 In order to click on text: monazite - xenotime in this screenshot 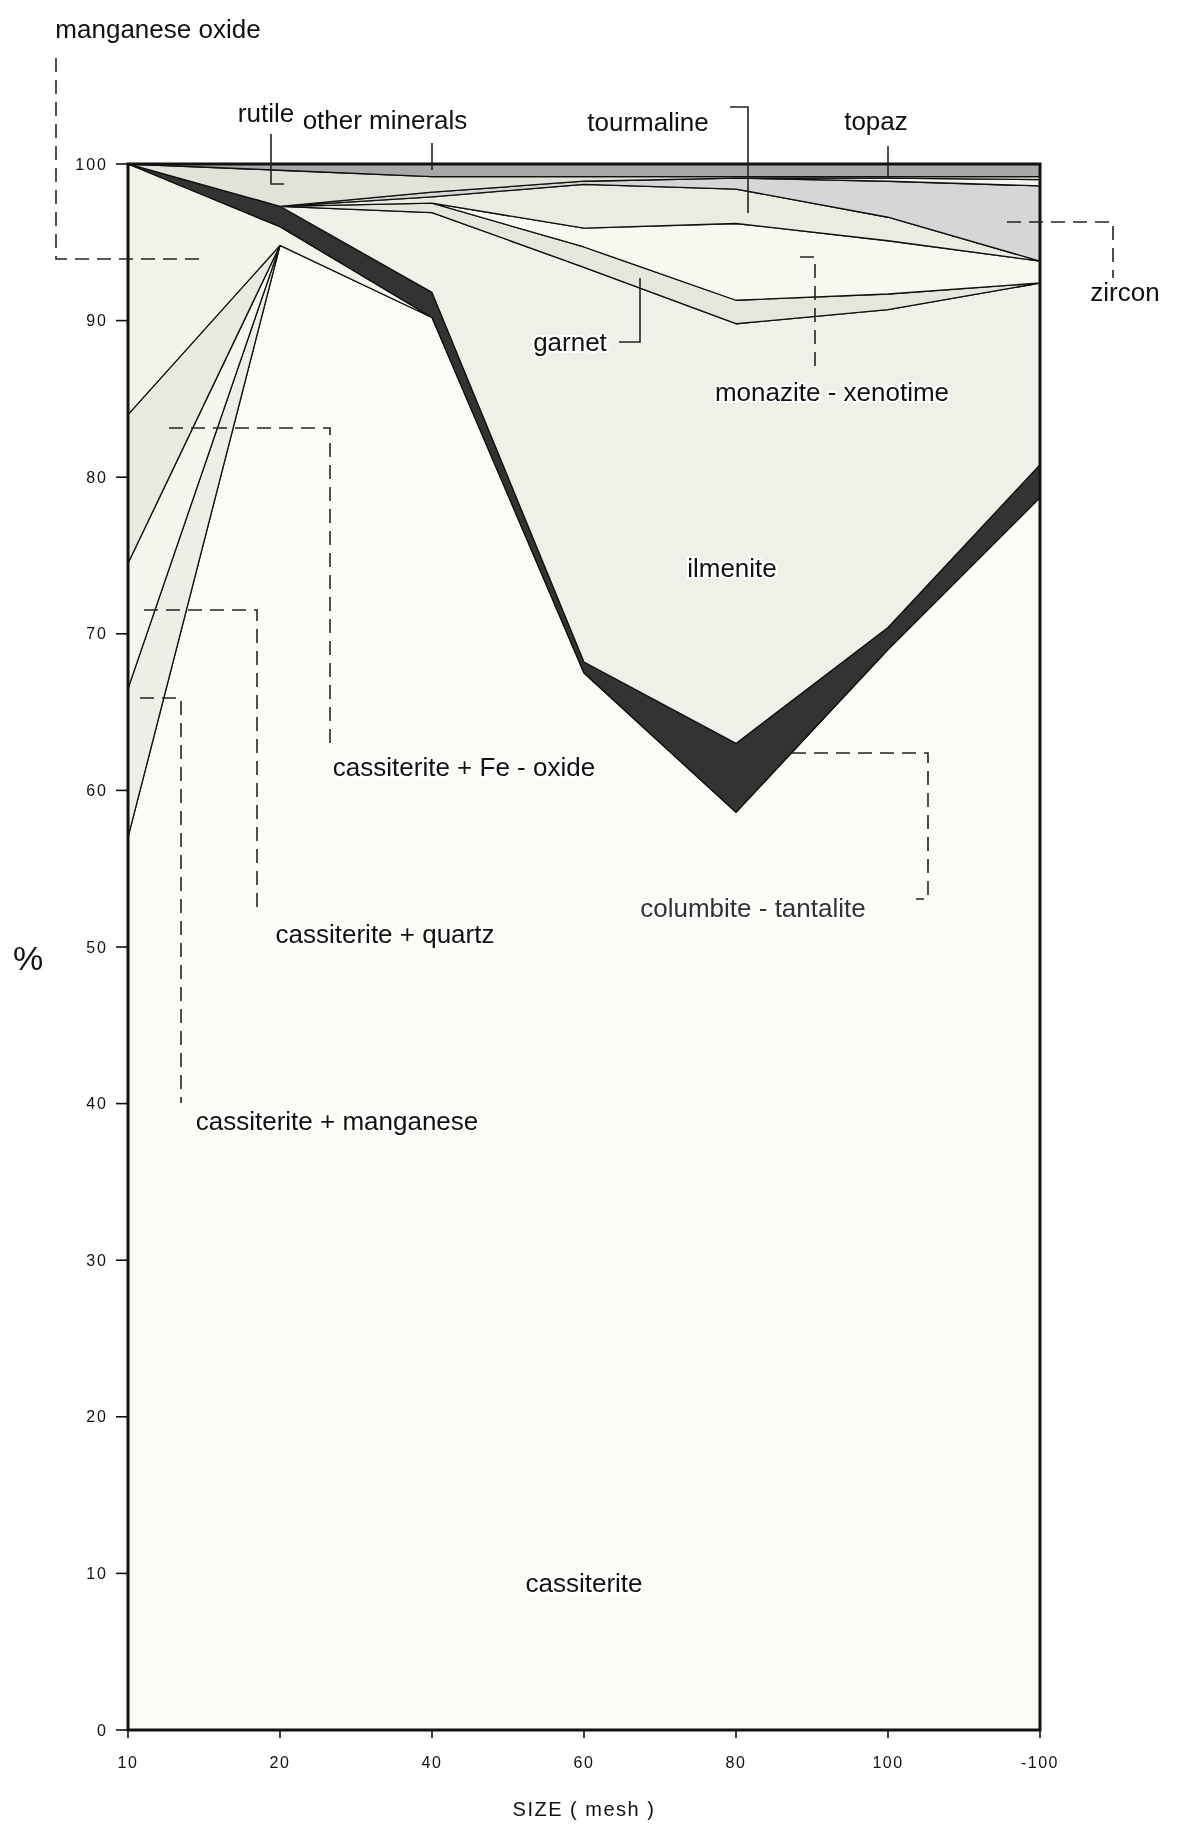, I will do `click(832, 392)`.